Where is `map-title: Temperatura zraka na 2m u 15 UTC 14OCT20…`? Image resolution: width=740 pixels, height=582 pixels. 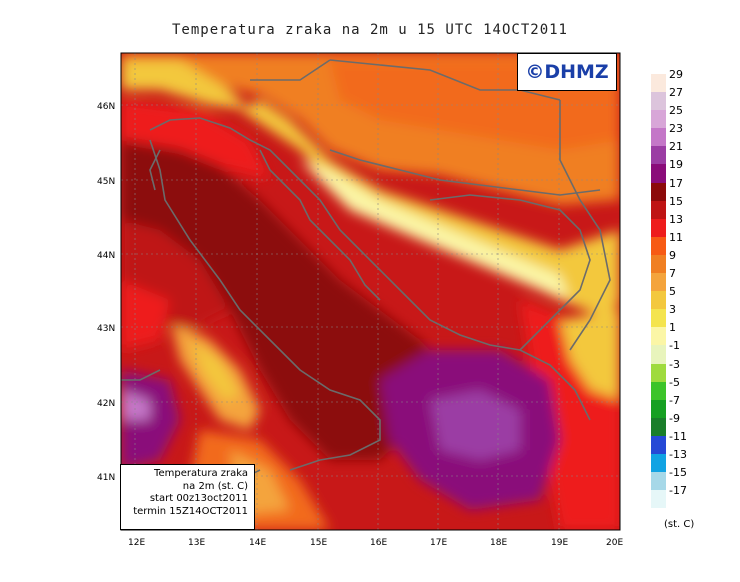
map-title: Temperatura zraka na 2m u 15 UTC 14OCT20… is located at coordinates (369, 30).